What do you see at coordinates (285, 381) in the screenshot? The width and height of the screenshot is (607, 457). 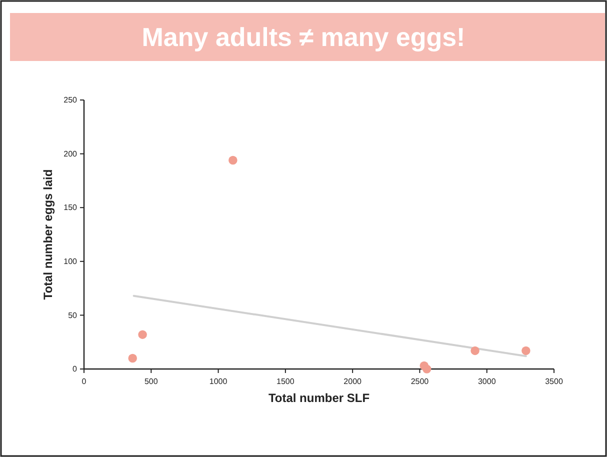 I see `x-tick-label: 1500` at bounding box center [285, 381].